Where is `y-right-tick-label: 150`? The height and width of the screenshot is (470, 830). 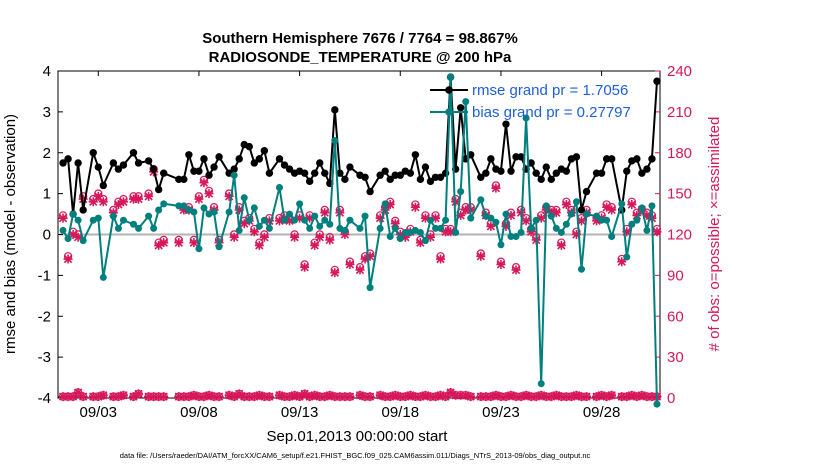 y-right-tick-label: 150 is located at coordinates (679, 194).